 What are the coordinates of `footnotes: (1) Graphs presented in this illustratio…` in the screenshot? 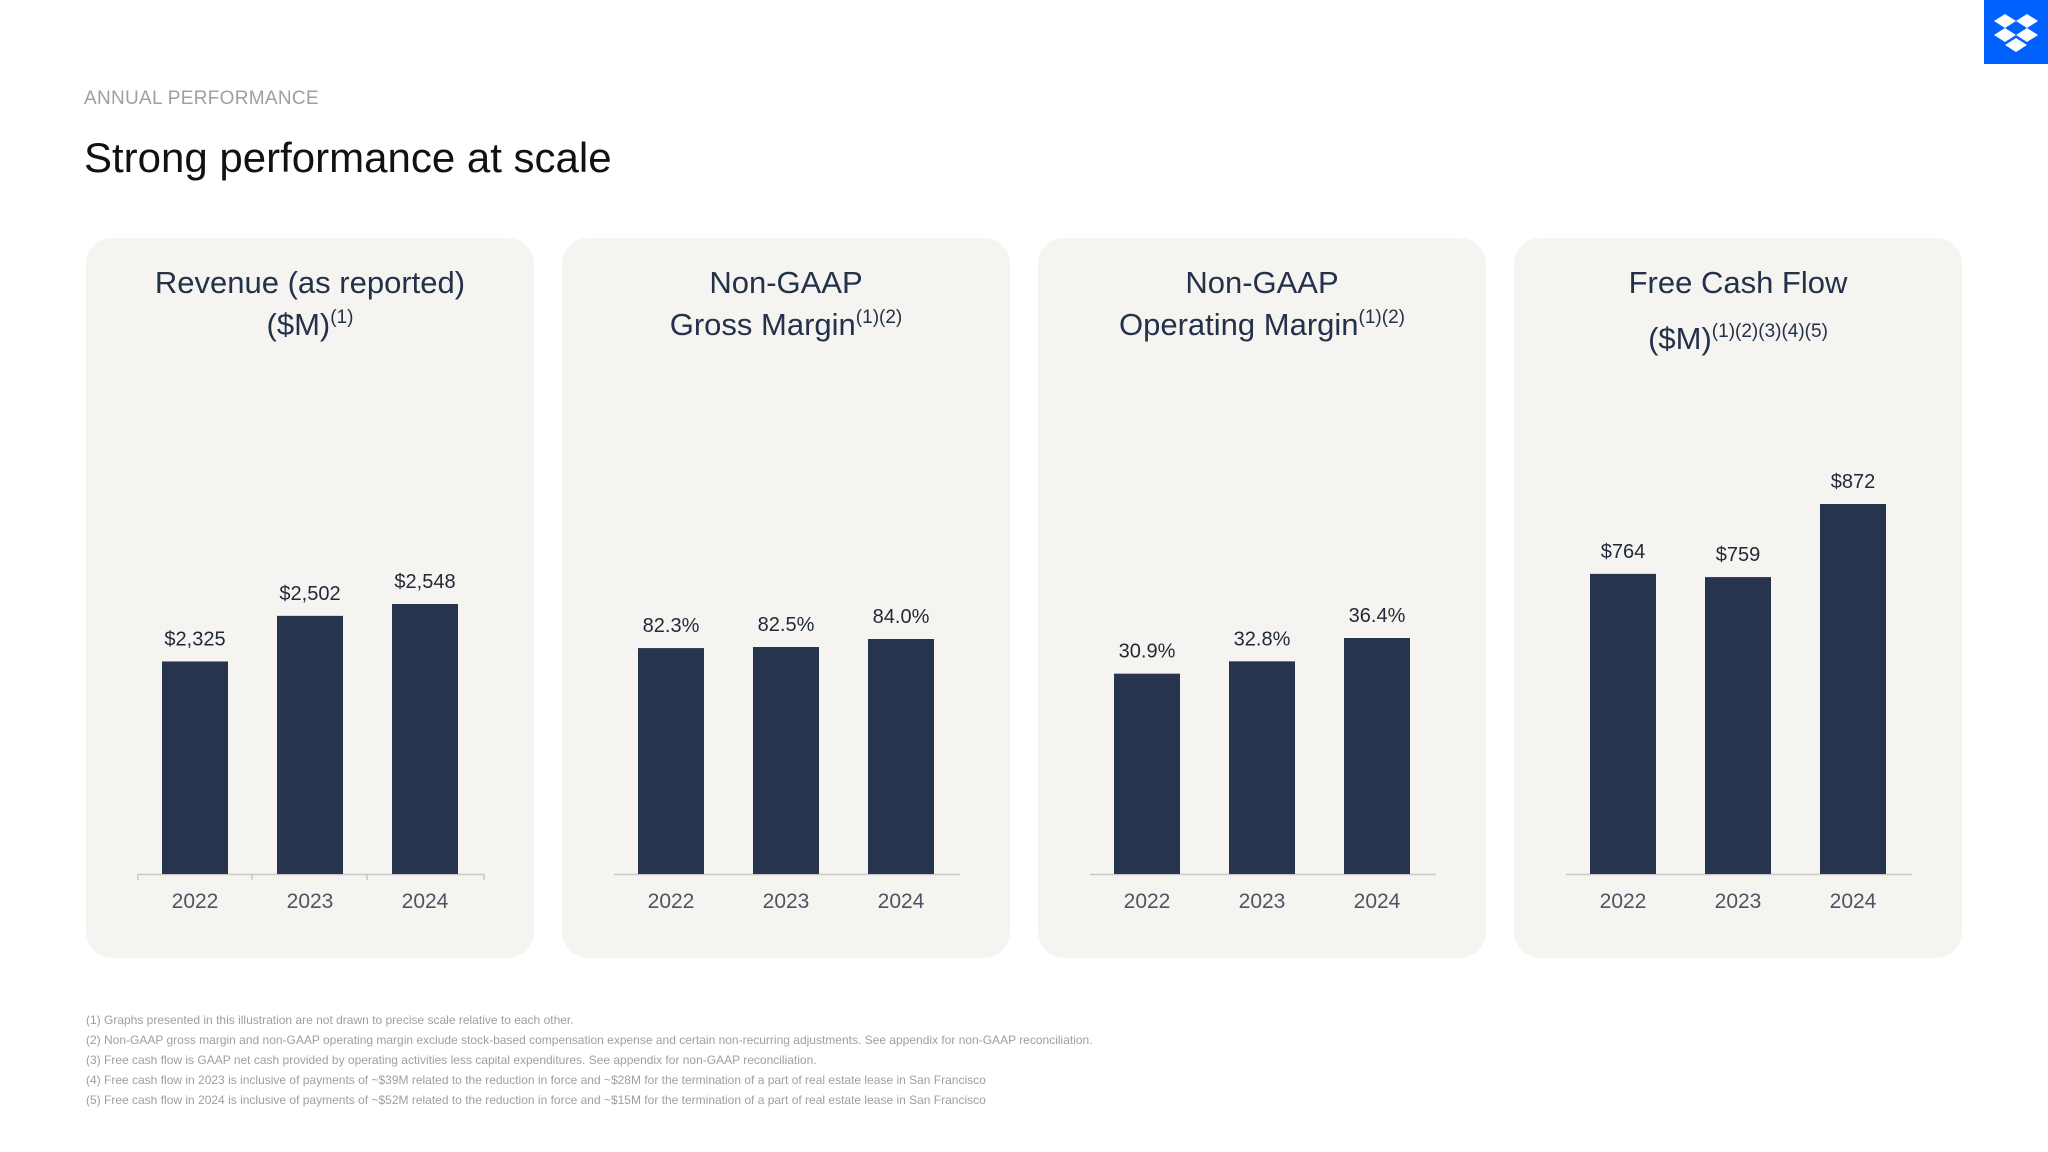 It's located at (589, 1060).